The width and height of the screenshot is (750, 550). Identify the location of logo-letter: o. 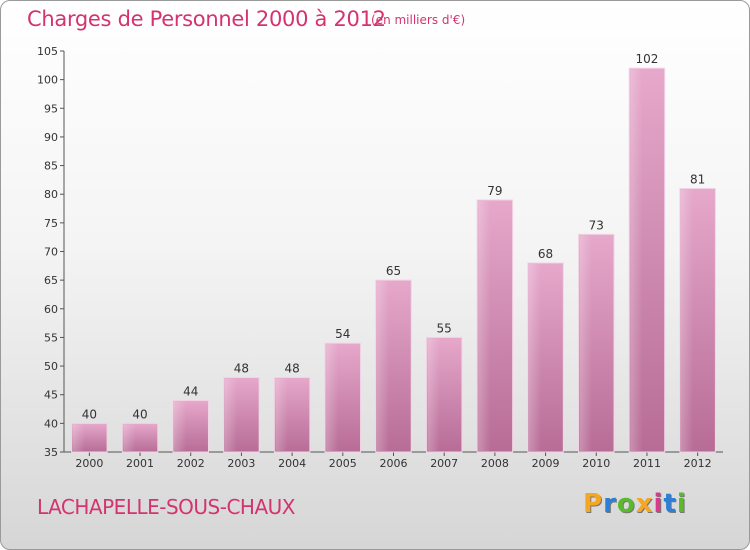
(626, 504).